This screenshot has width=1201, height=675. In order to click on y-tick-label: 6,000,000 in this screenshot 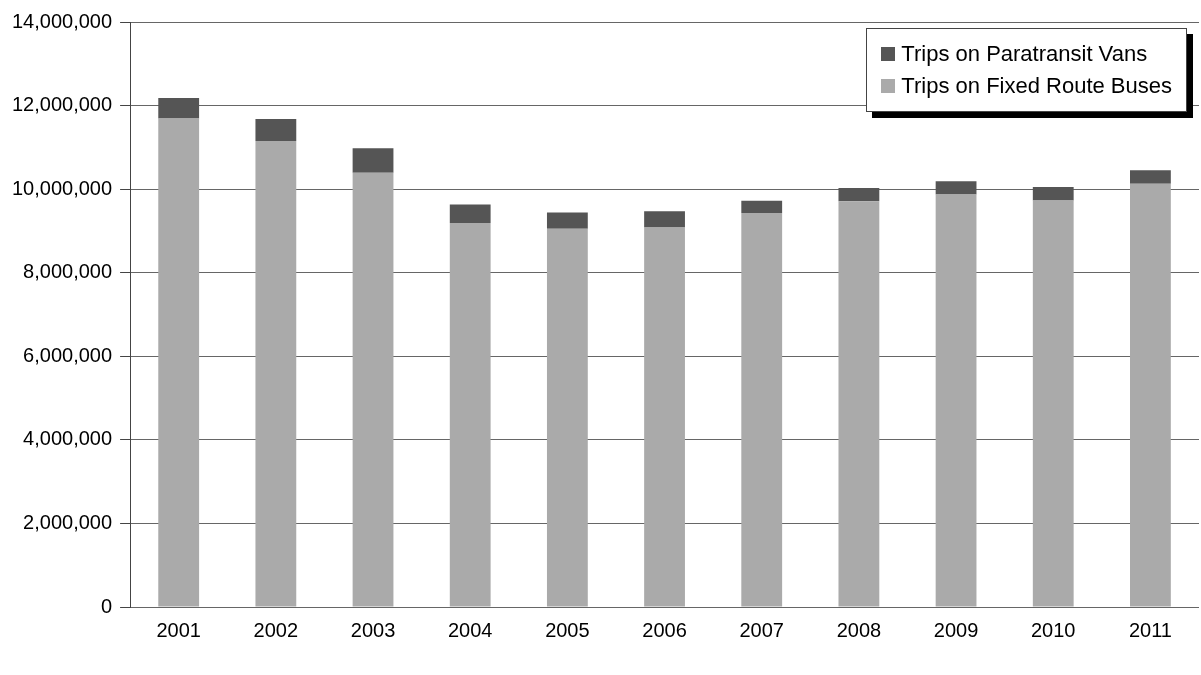, I will do `click(68, 354)`.